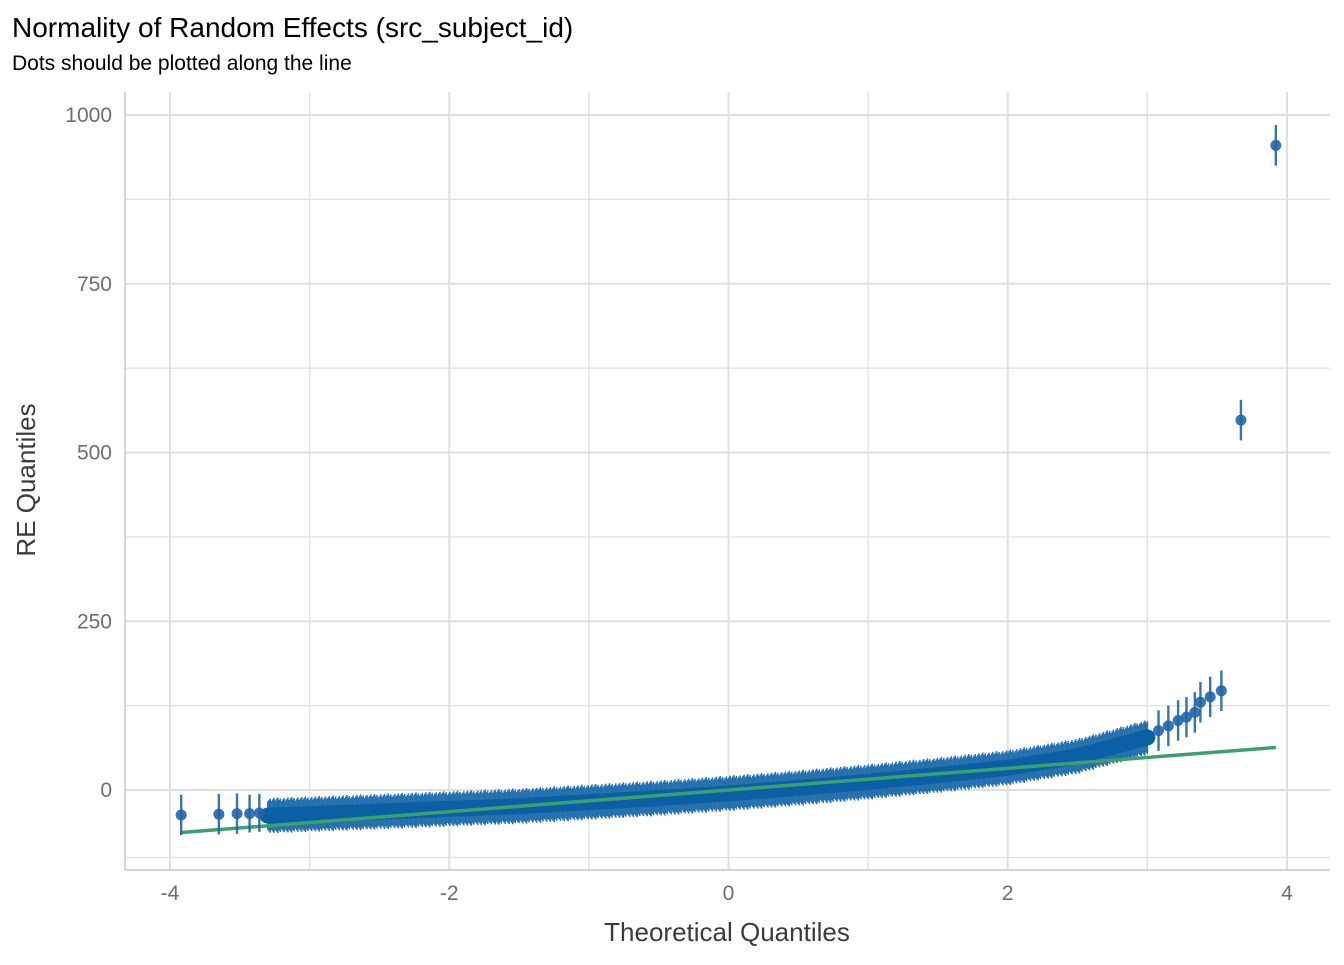  Describe the element at coordinates (728, 790) in the screenshot. I see `reference-line` at that location.